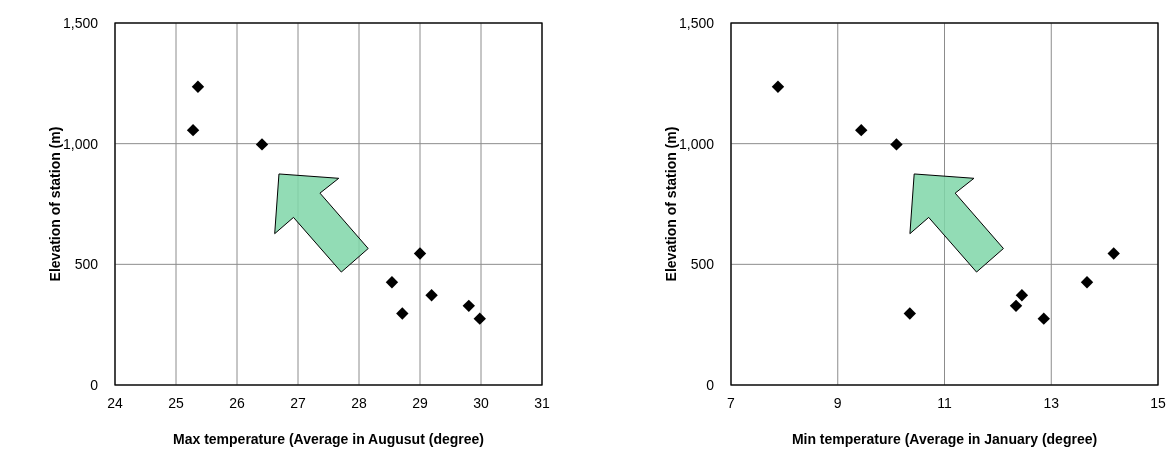 The image size is (1168, 457). What do you see at coordinates (237, 403) in the screenshot?
I see `x-tick-label: 26` at bounding box center [237, 403].